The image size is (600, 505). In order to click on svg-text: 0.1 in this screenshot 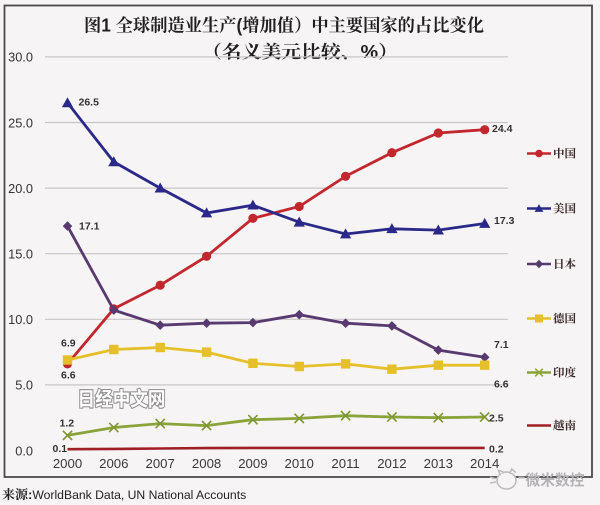, I will do `click(60, 449)`.